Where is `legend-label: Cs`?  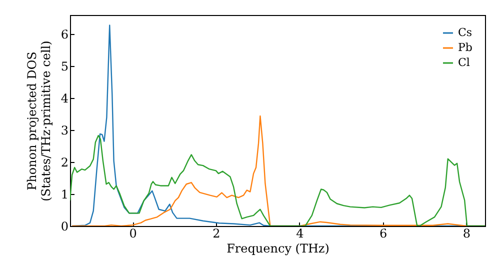 legend-label: Cs is located at coordinates (465, 32).